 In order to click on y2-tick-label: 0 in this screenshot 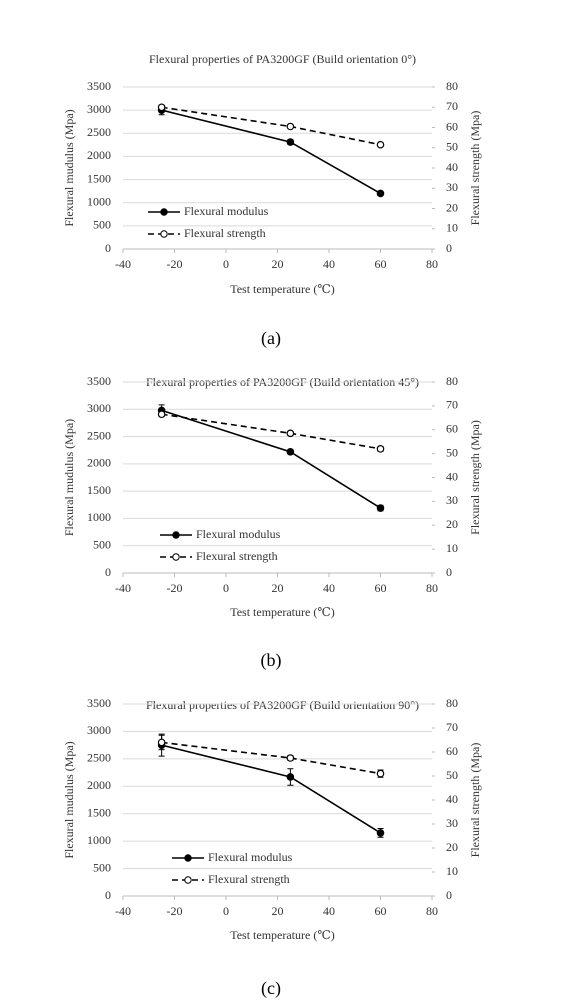, I will do `click(449, 895)`.